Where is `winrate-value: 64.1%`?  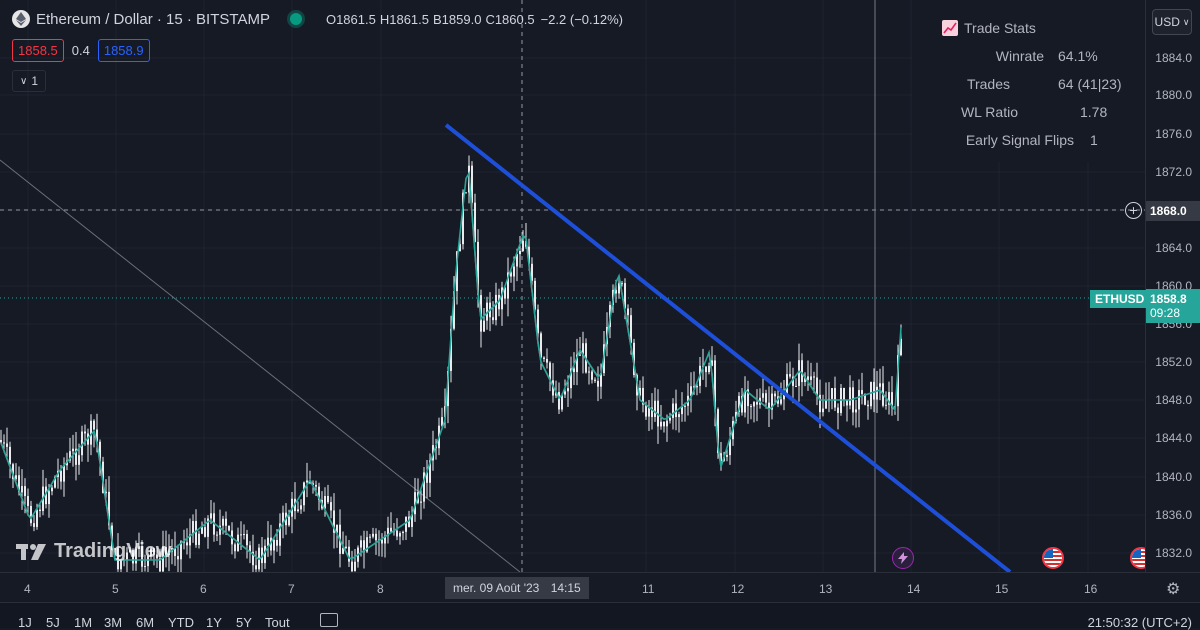 winrate-value: 64.1% is located at coordinates (1078, 56).